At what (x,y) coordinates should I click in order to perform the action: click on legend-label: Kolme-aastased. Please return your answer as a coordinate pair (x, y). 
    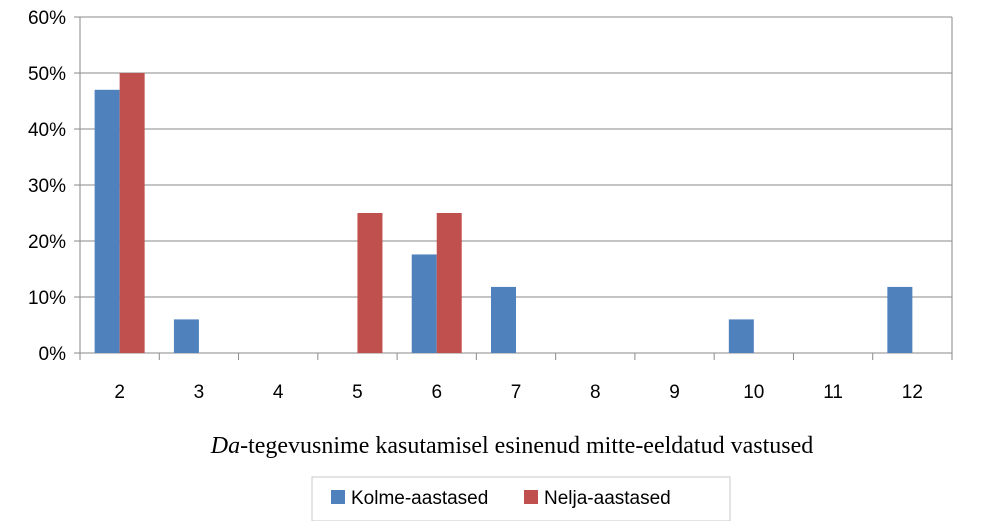
    Looking at the image, I should click on (419, 498).